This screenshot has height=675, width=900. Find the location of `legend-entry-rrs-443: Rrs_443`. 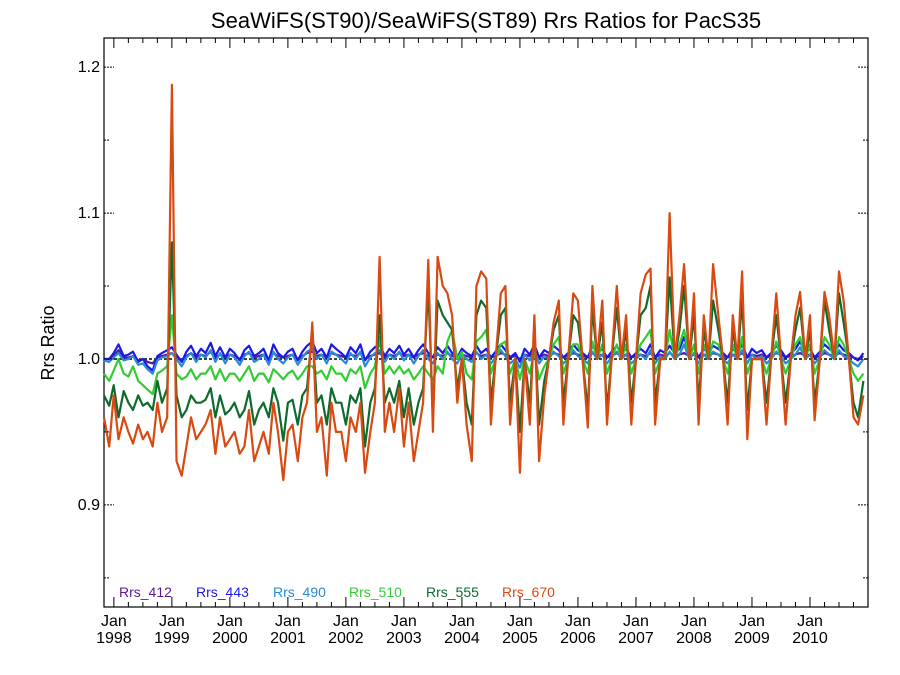

legend-entry-rrs-443: Rrs_443 is located at coordinates (222, 592).